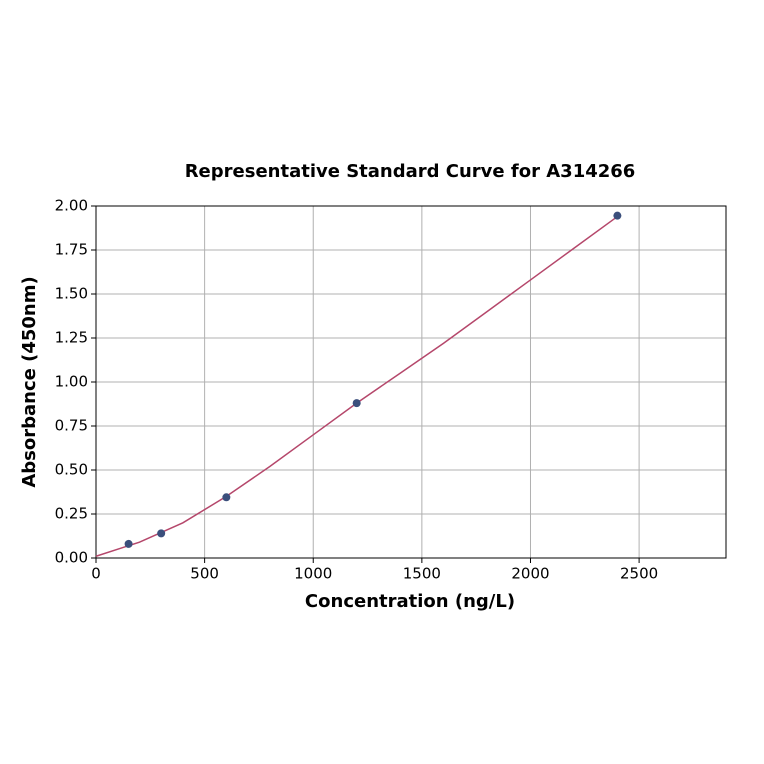  Describe the element at coordinates (204, 574) in the screenshot. I see `x-tick-label: 500` at that location.